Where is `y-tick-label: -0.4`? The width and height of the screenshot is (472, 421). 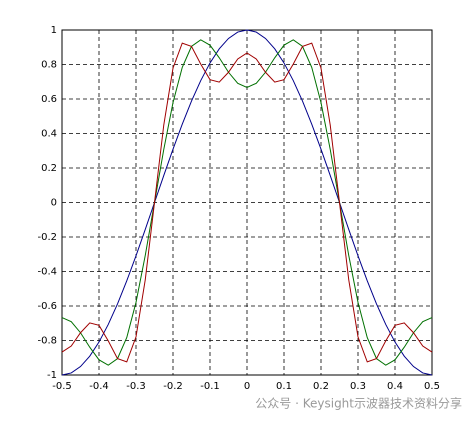
y-tick-label: -0.4 is located at coordinates (47, 272).